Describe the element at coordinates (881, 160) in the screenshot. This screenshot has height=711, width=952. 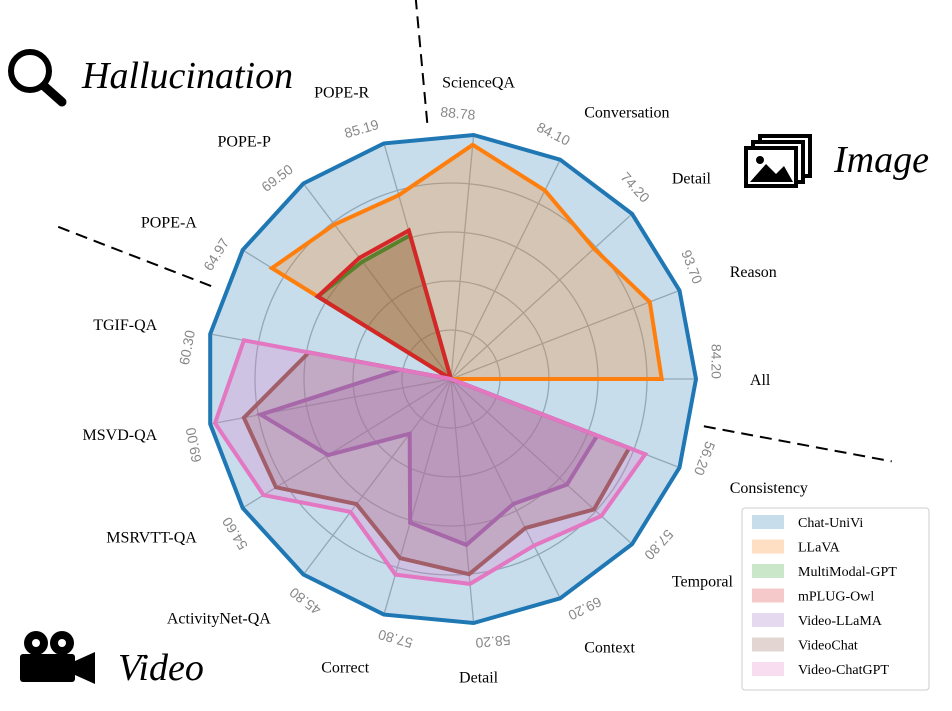
I see `image-title: Image` at that location.